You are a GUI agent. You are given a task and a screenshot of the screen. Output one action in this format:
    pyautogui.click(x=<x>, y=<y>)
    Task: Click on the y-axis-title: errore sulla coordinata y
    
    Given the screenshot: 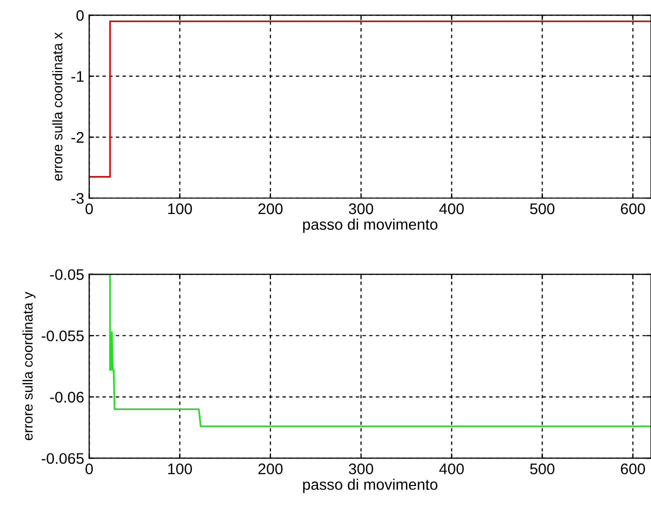 What is the action you would take?
    pyautogui.click(x=29, y=366)
    